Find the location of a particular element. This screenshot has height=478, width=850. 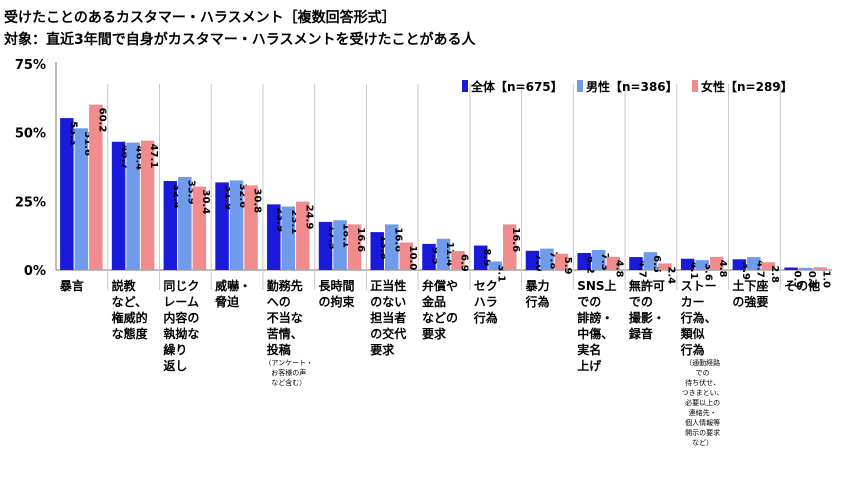

data-label: 6.9 is located at coordinates (464, 263).